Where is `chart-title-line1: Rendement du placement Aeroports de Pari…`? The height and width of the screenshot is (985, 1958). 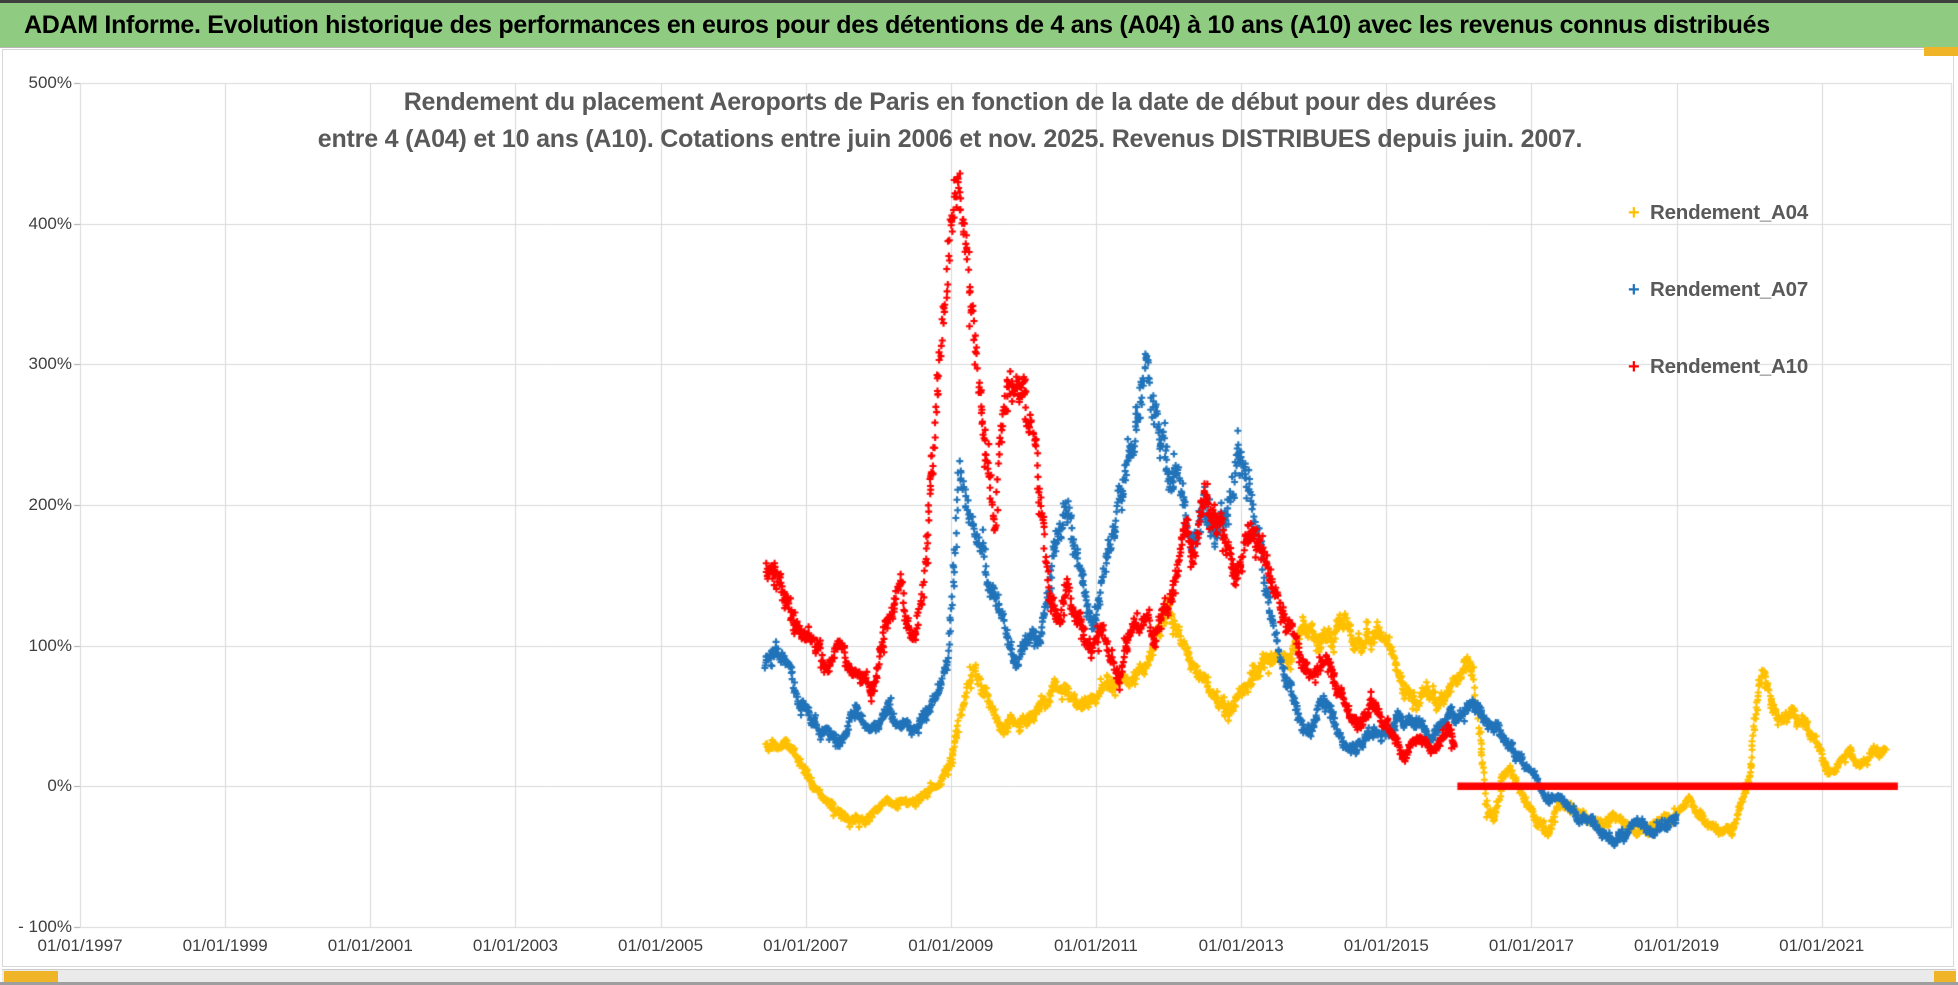 chart-title-line1: Rendement du placement Aeroports de Pari… is located at coordinates (950, 102).